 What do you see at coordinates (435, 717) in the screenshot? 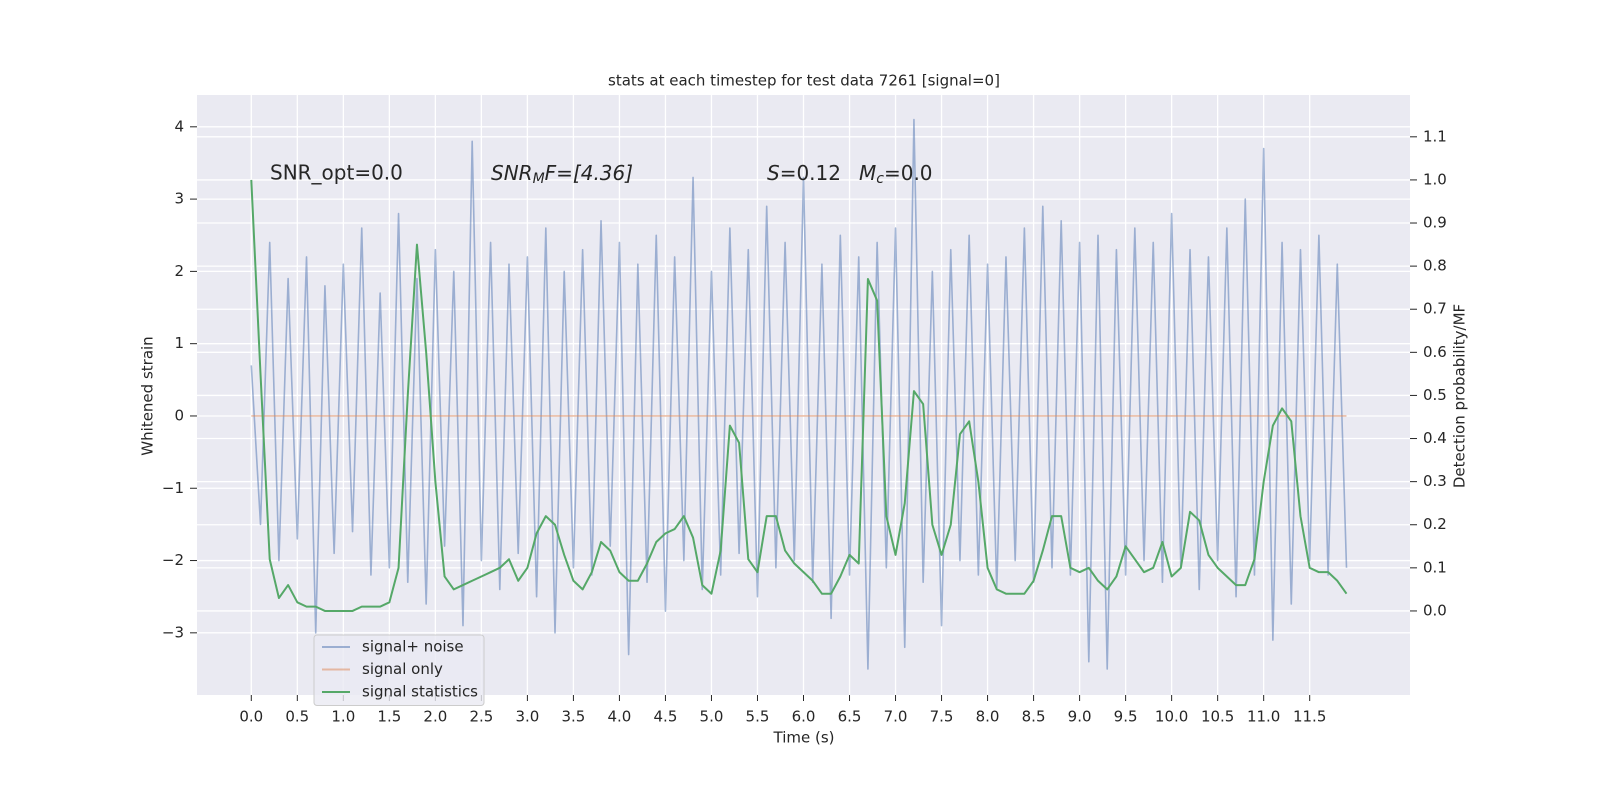
I see `x-tick-label: 2.0` at bounding box center [435, 717].